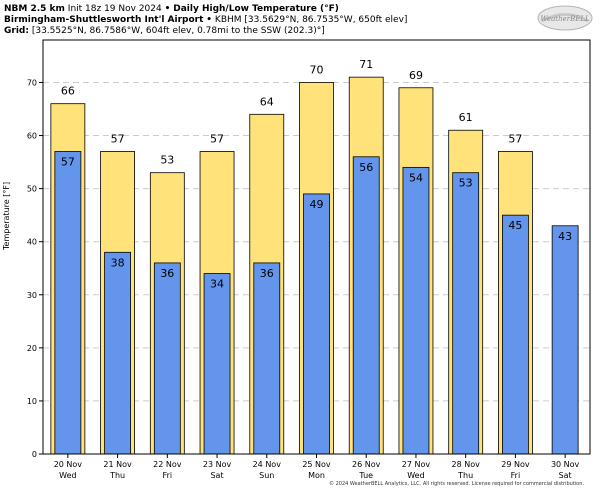 This screenshot has width=600, height=493. Describe the element at coordinates (266, 475) in the screenshot. I see `x-tick-day: Sun` at that location.